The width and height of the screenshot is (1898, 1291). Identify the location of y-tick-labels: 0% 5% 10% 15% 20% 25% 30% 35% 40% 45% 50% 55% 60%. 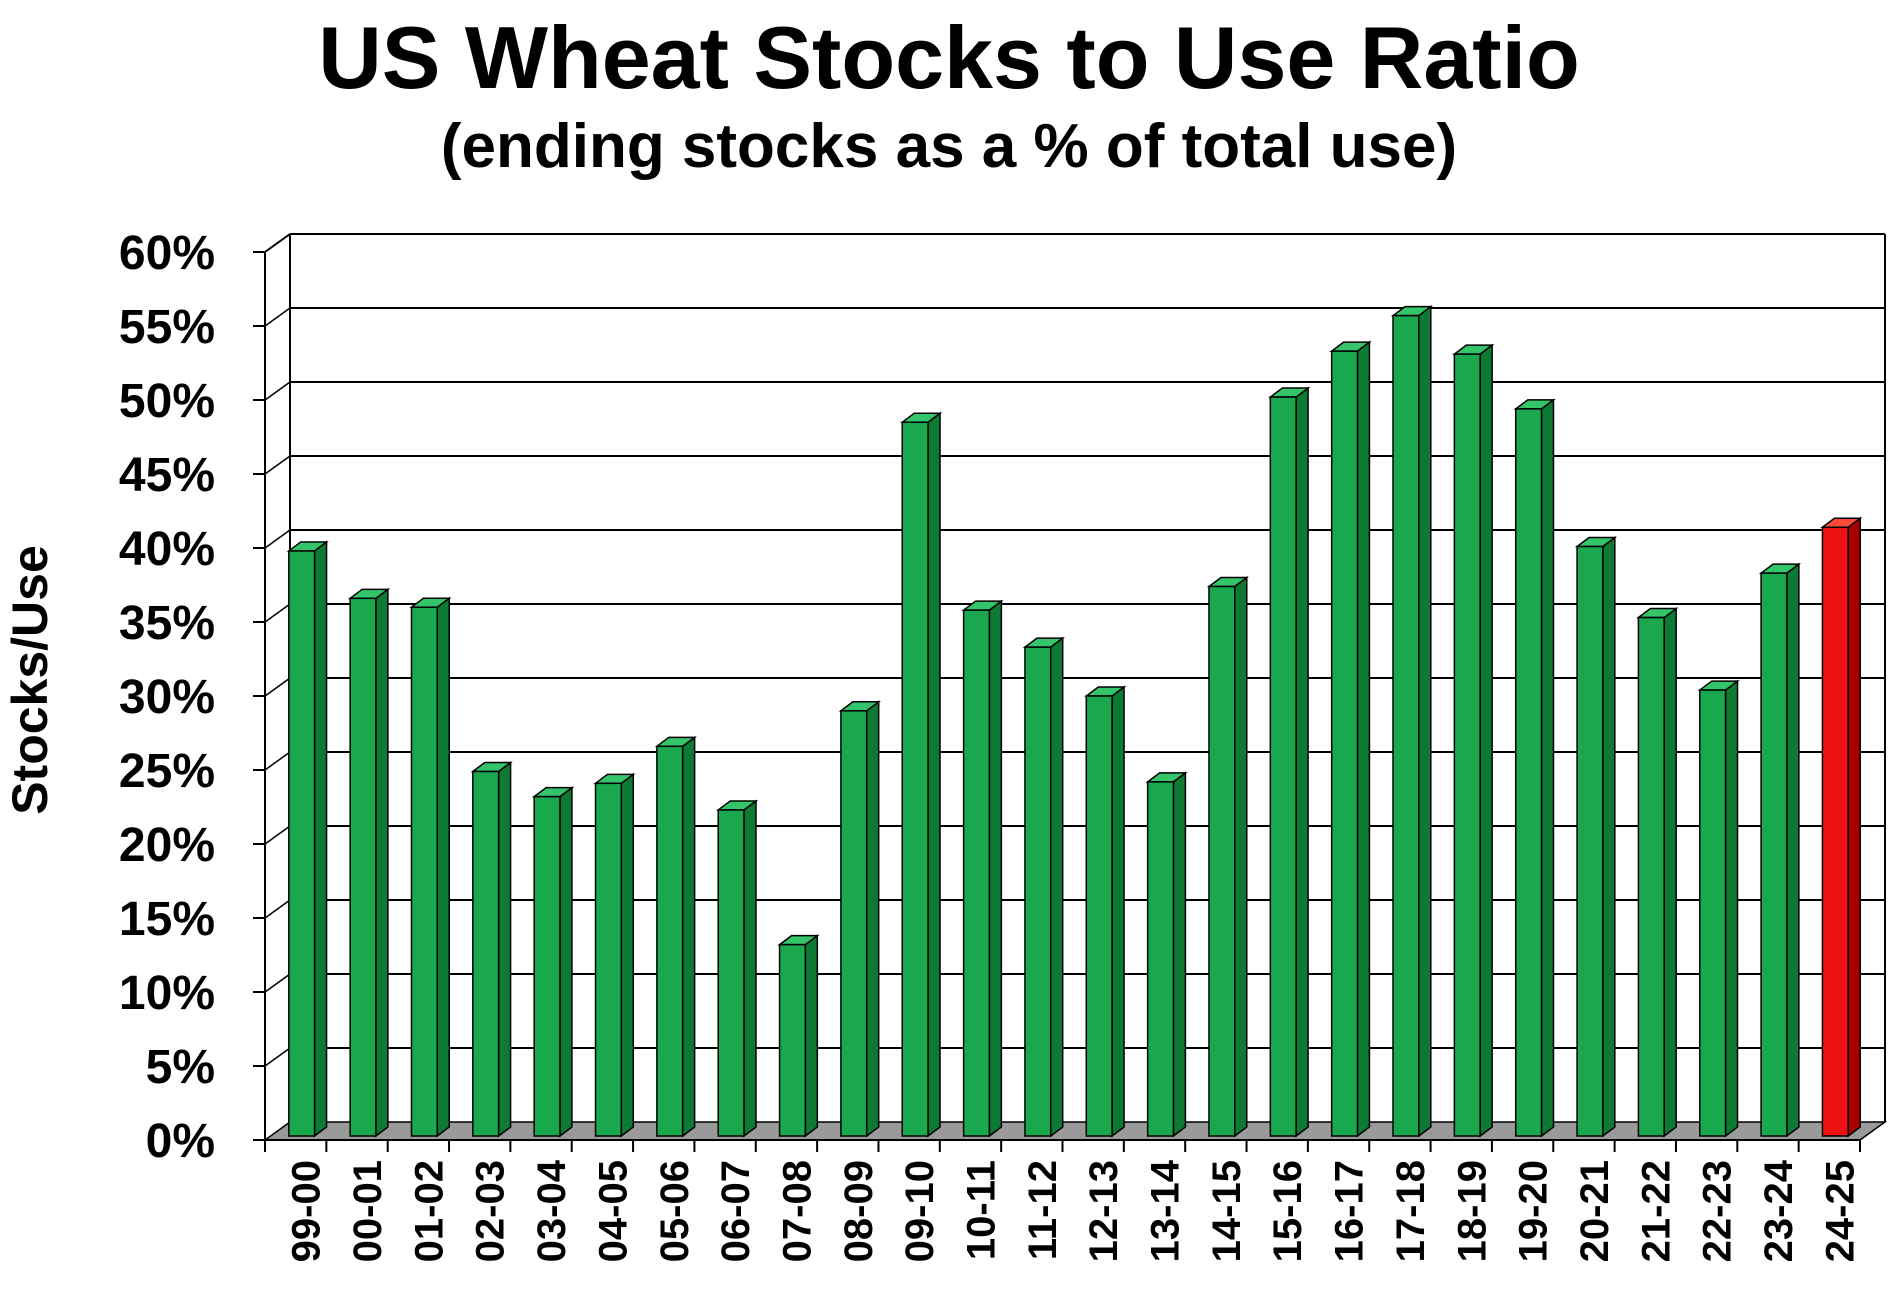
(167, 697).